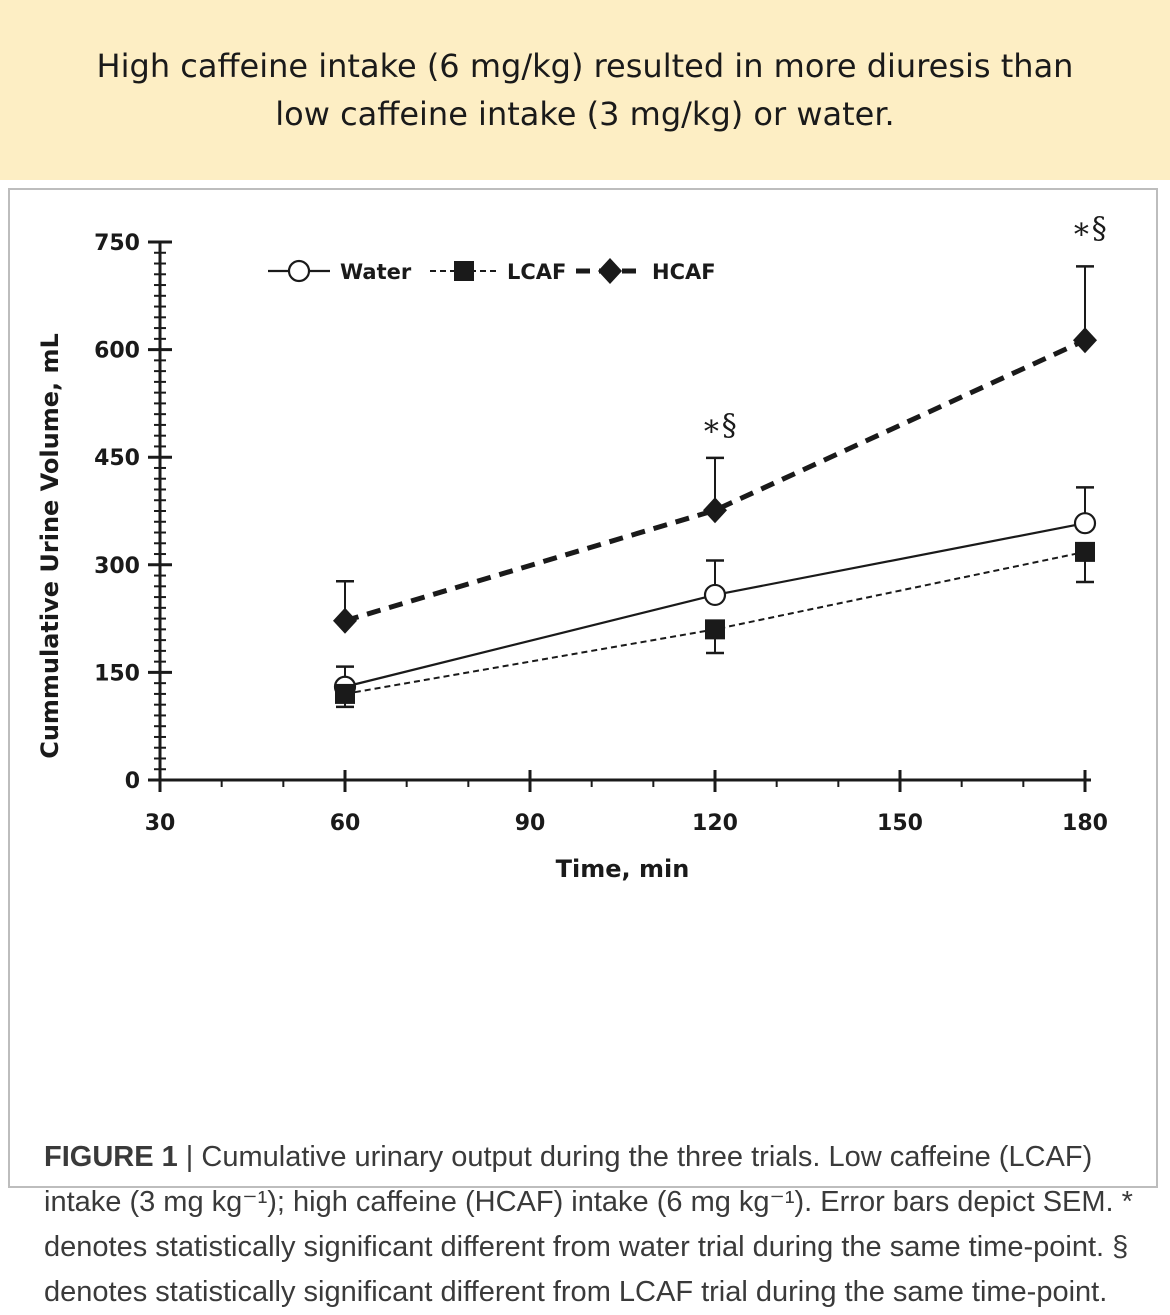 Image resolution: width=1170 pixels, height=1315 pixels. What do you see at coordinates (684, 272) in the screenshot?
I see `legend-label-hcaf: HCAF` at bounding box center [684, 272].